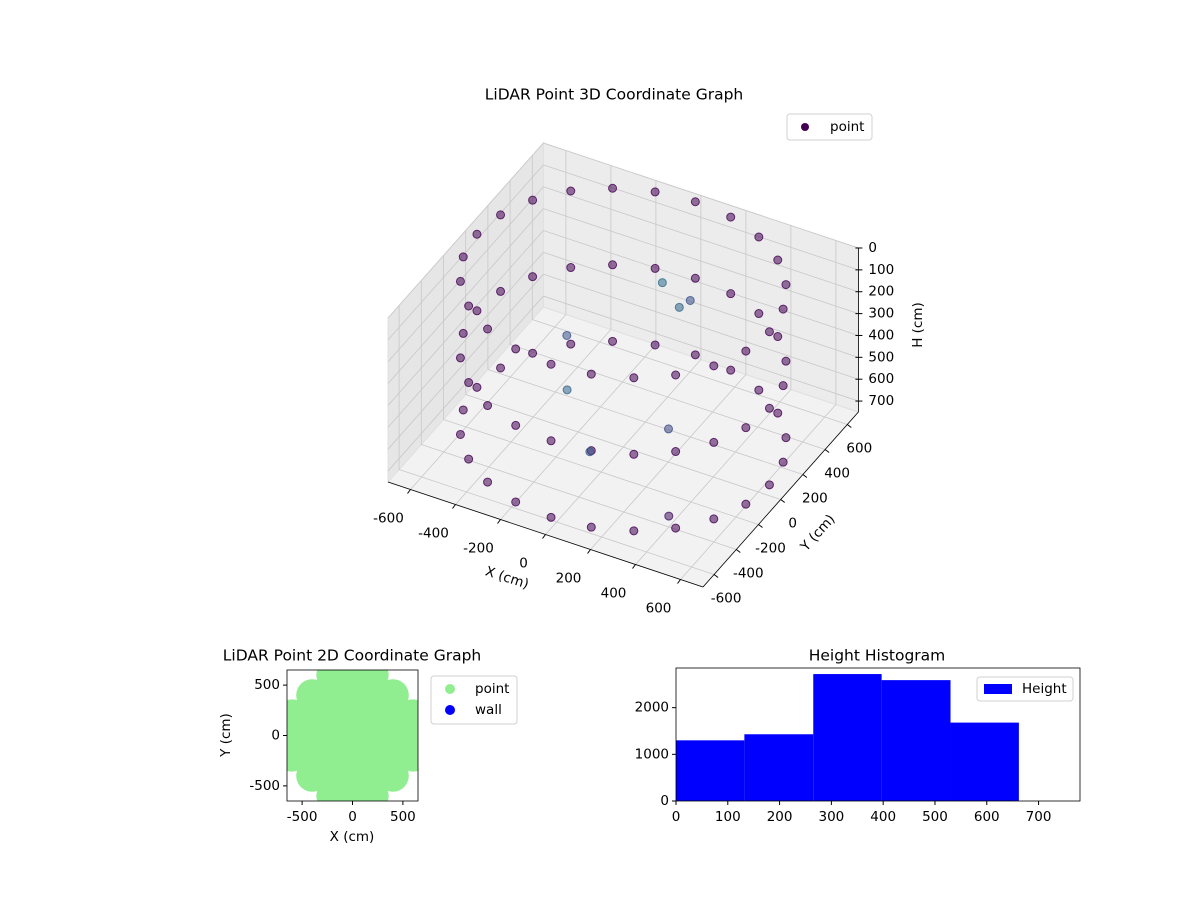  I want to click on legend-label: point, so click(847, 127).